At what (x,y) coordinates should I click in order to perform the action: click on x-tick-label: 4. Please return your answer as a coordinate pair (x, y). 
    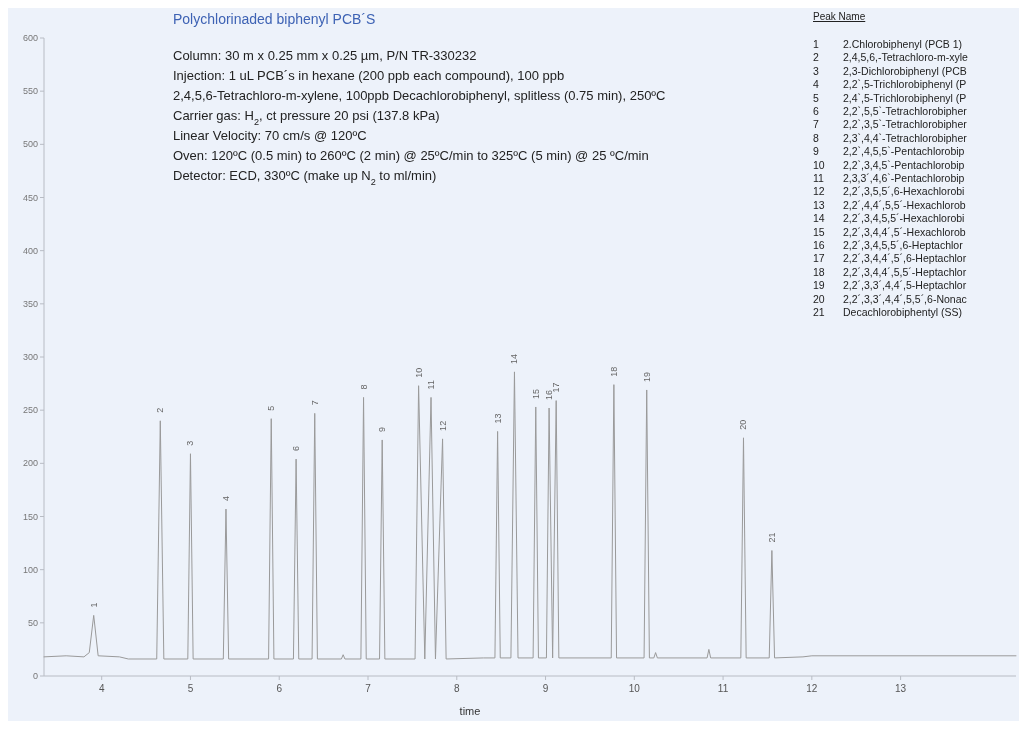
    Looking at the image, I should click on (101, 688).